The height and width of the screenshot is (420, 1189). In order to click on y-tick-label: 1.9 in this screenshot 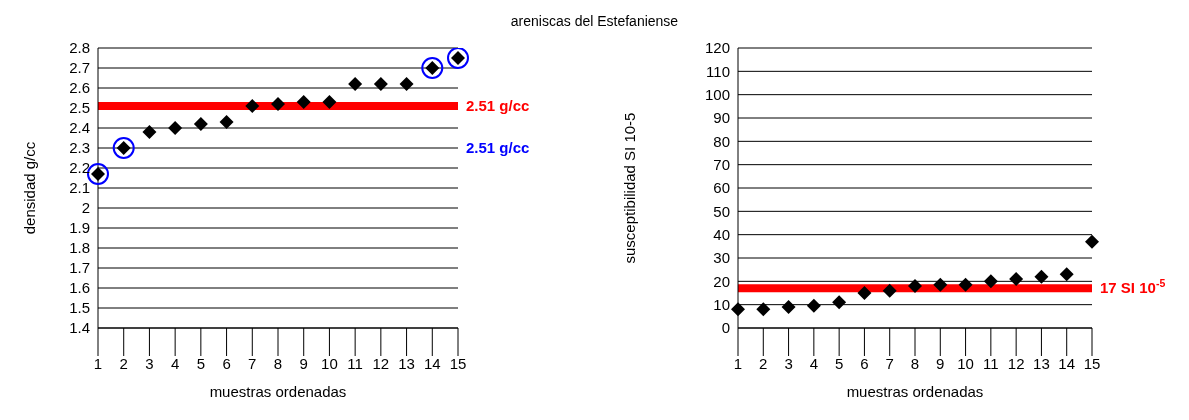, I will do `click(79, 228)`.